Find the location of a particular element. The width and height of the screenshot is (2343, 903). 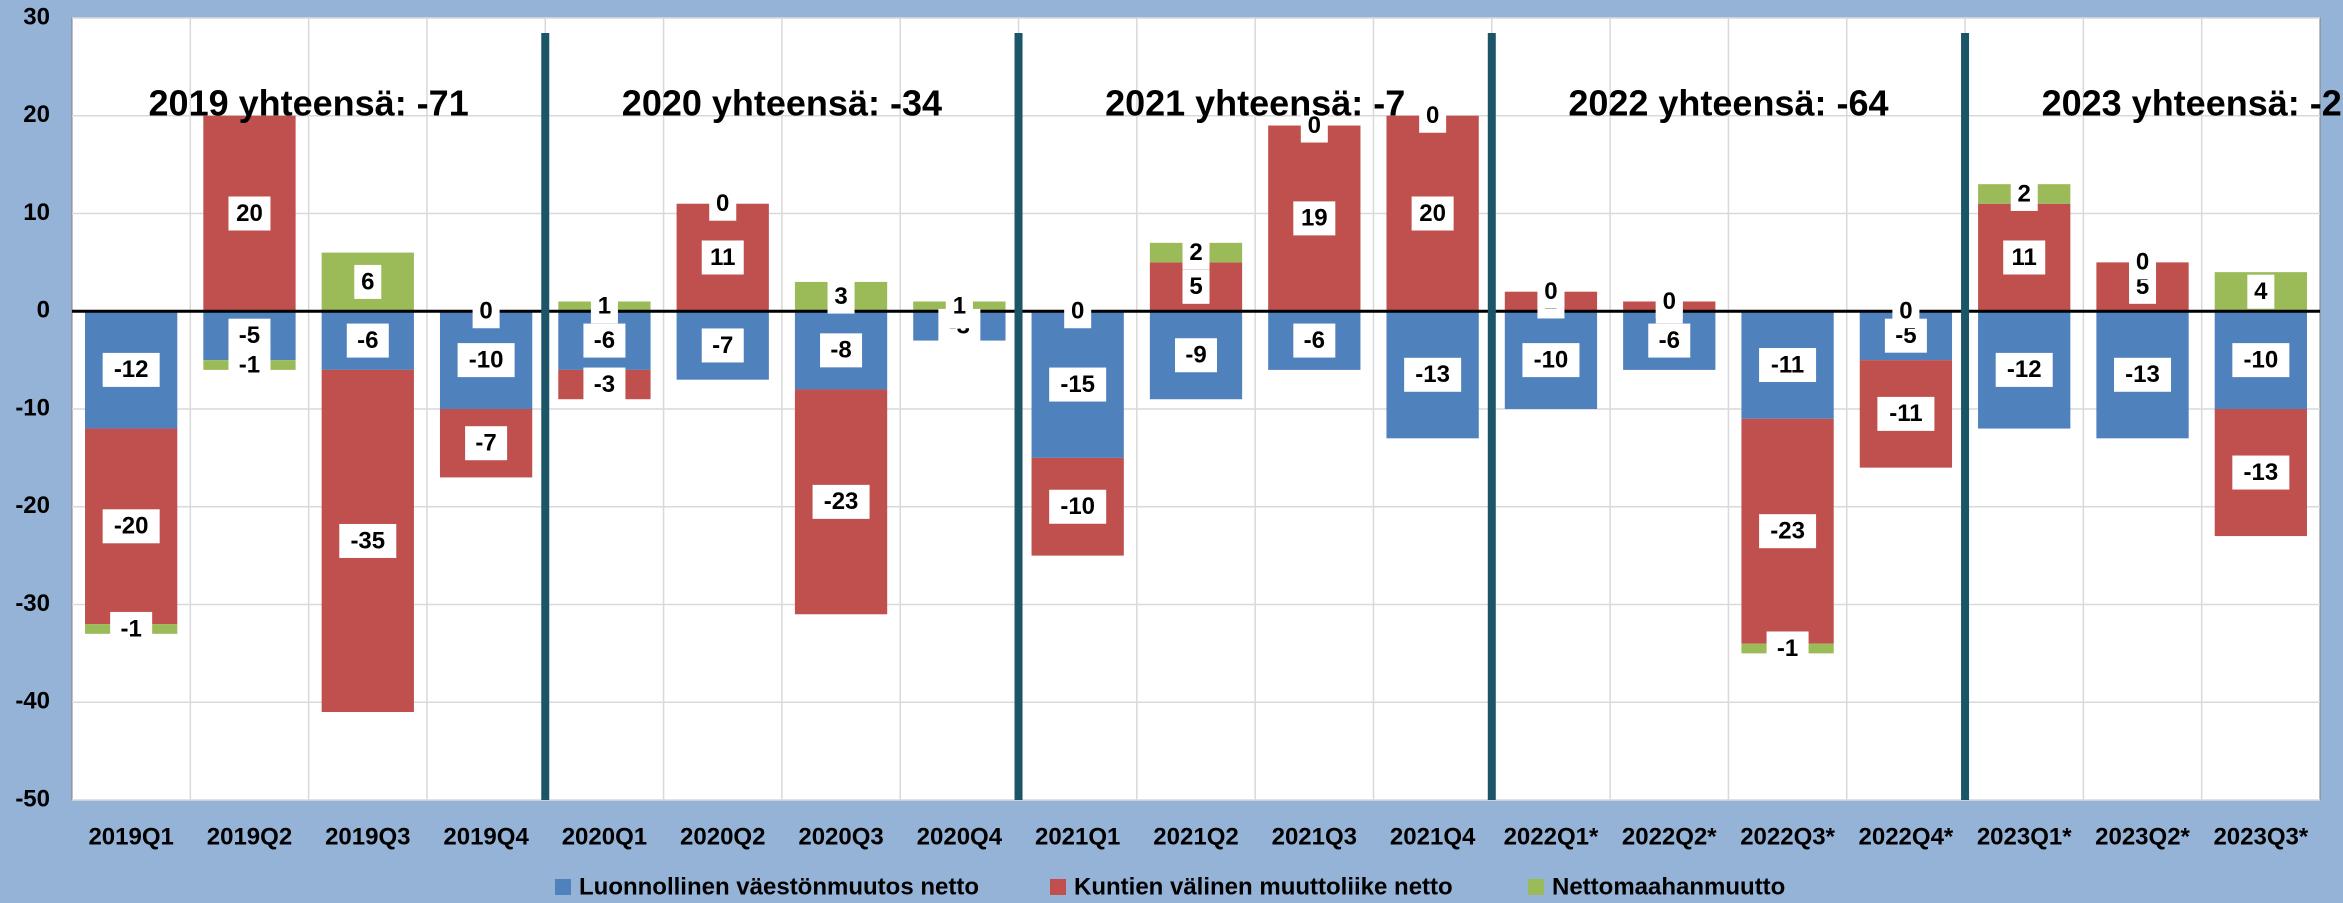

y-tick-label: 0 is located at coordinates (43, 310).